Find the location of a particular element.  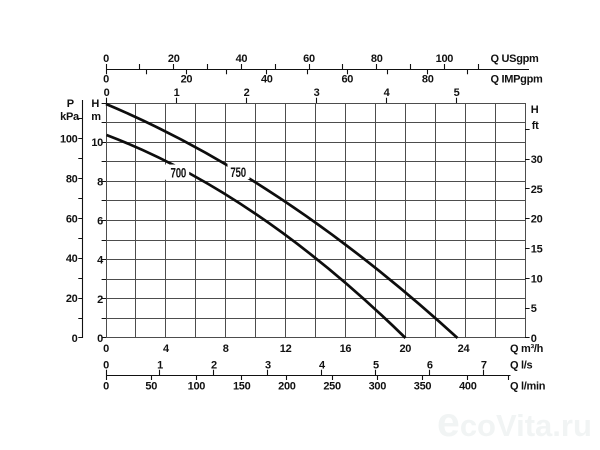

svg-text: 30 is located at coordinates (537, 160).